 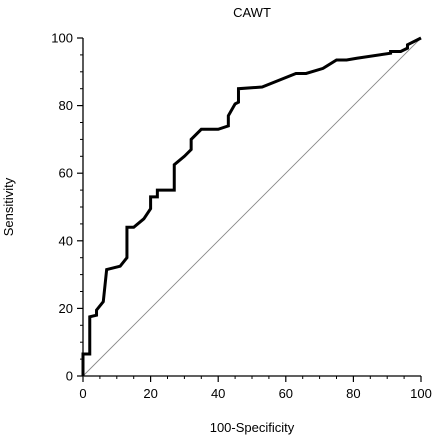 What do you see at coordinates (150, 393) in the screenshot?
I see `x-tick-label: 20` at bounding box center [150, 393].